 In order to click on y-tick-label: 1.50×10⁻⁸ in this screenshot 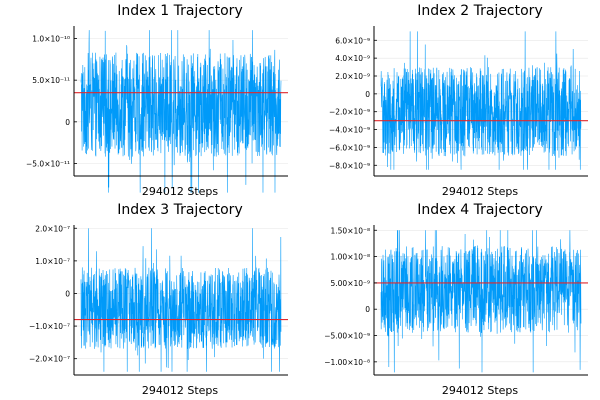, I will do `click(351, 230)`.